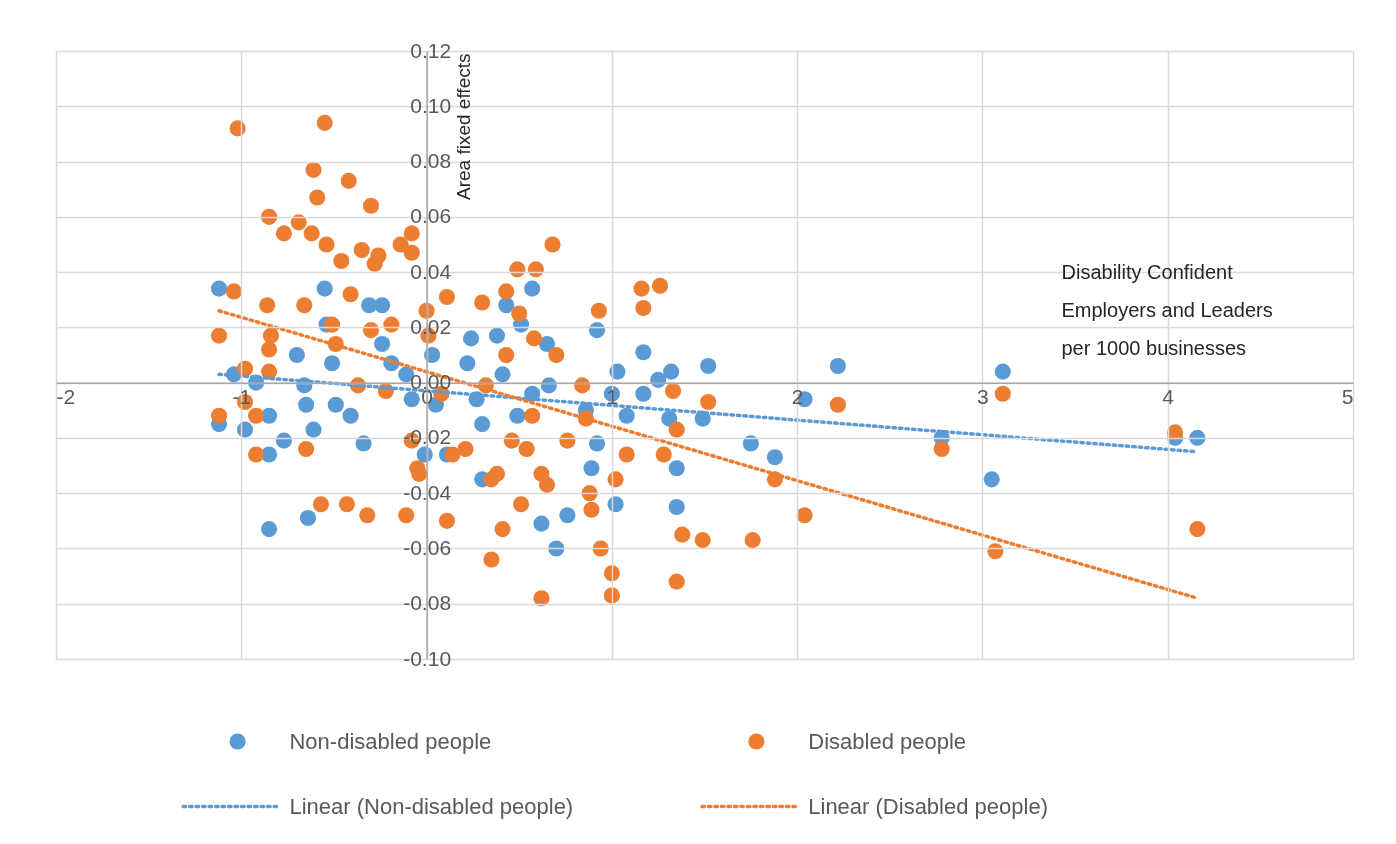 The image size is (1396, 844). What do you see at coordinates (928, 806) in the screenshot?
I see `legend-label: Linear (Disabled people)` at bounding box center [928, 806].